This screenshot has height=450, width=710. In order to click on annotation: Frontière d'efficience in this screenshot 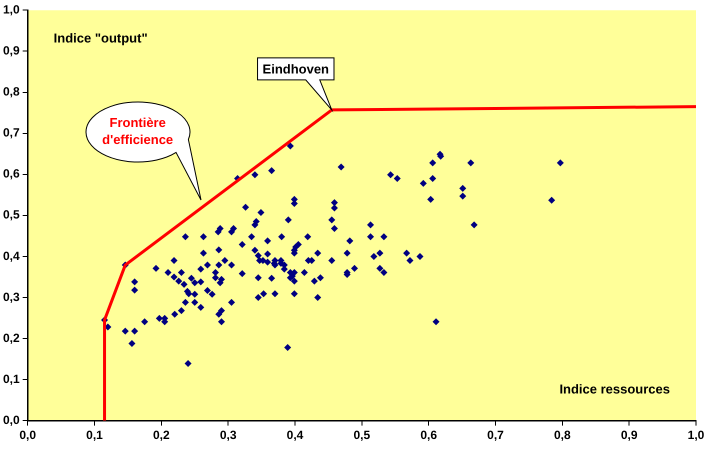, I will do `click(137, 131)`.